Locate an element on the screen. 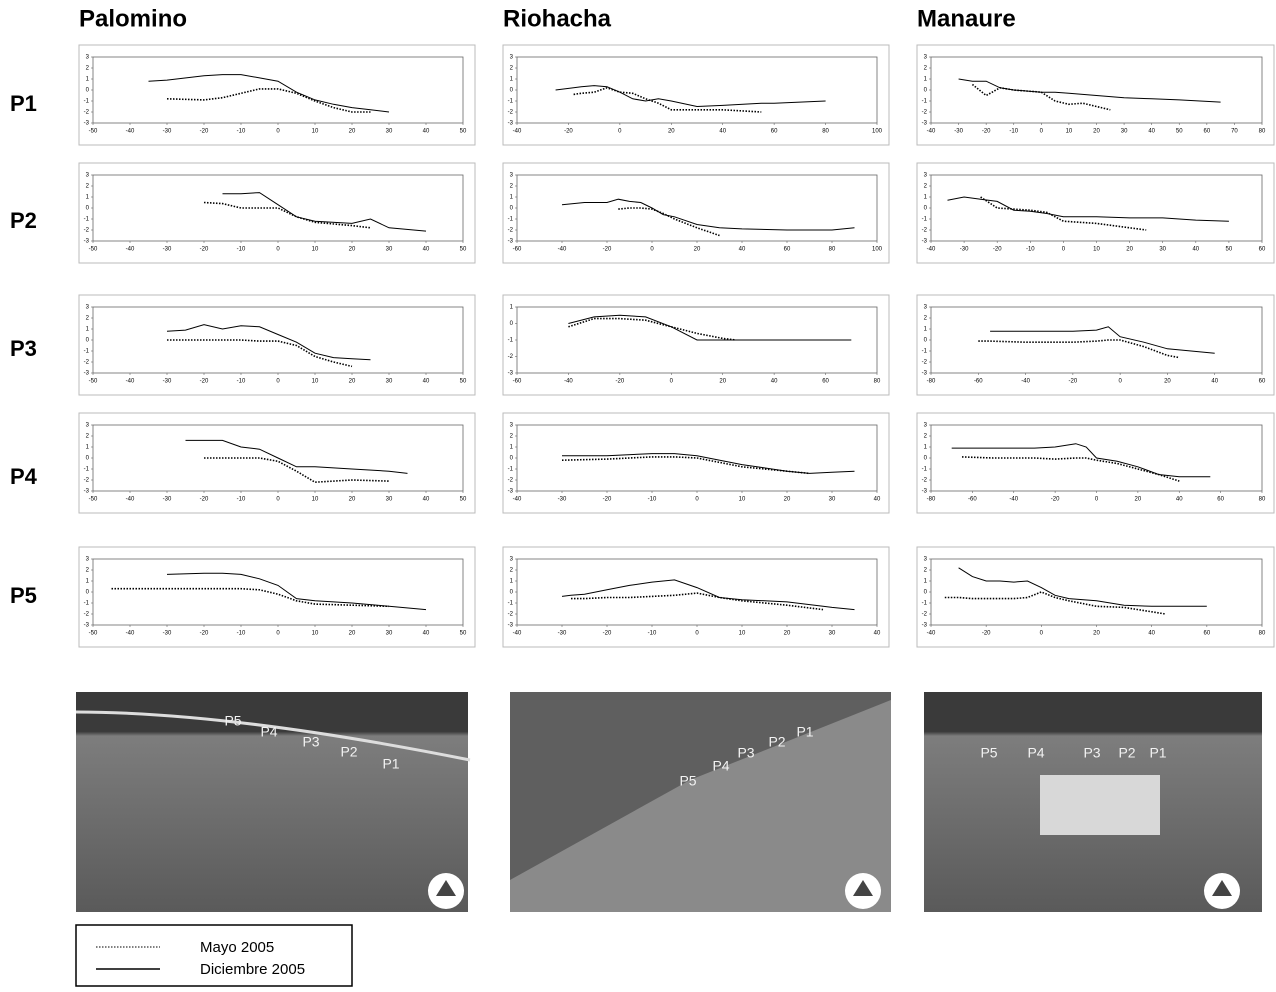 The width and height of the screenshot is (1276, 992). y-tick-label: 2 is located at coordinates (512, 437).